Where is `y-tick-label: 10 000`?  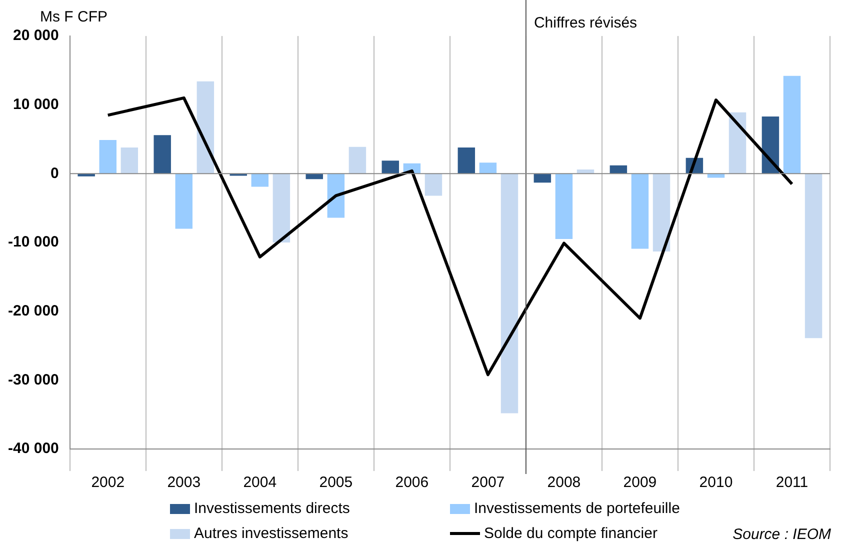
y-tick-label: 10 000 is located at coordinates (35, 104).